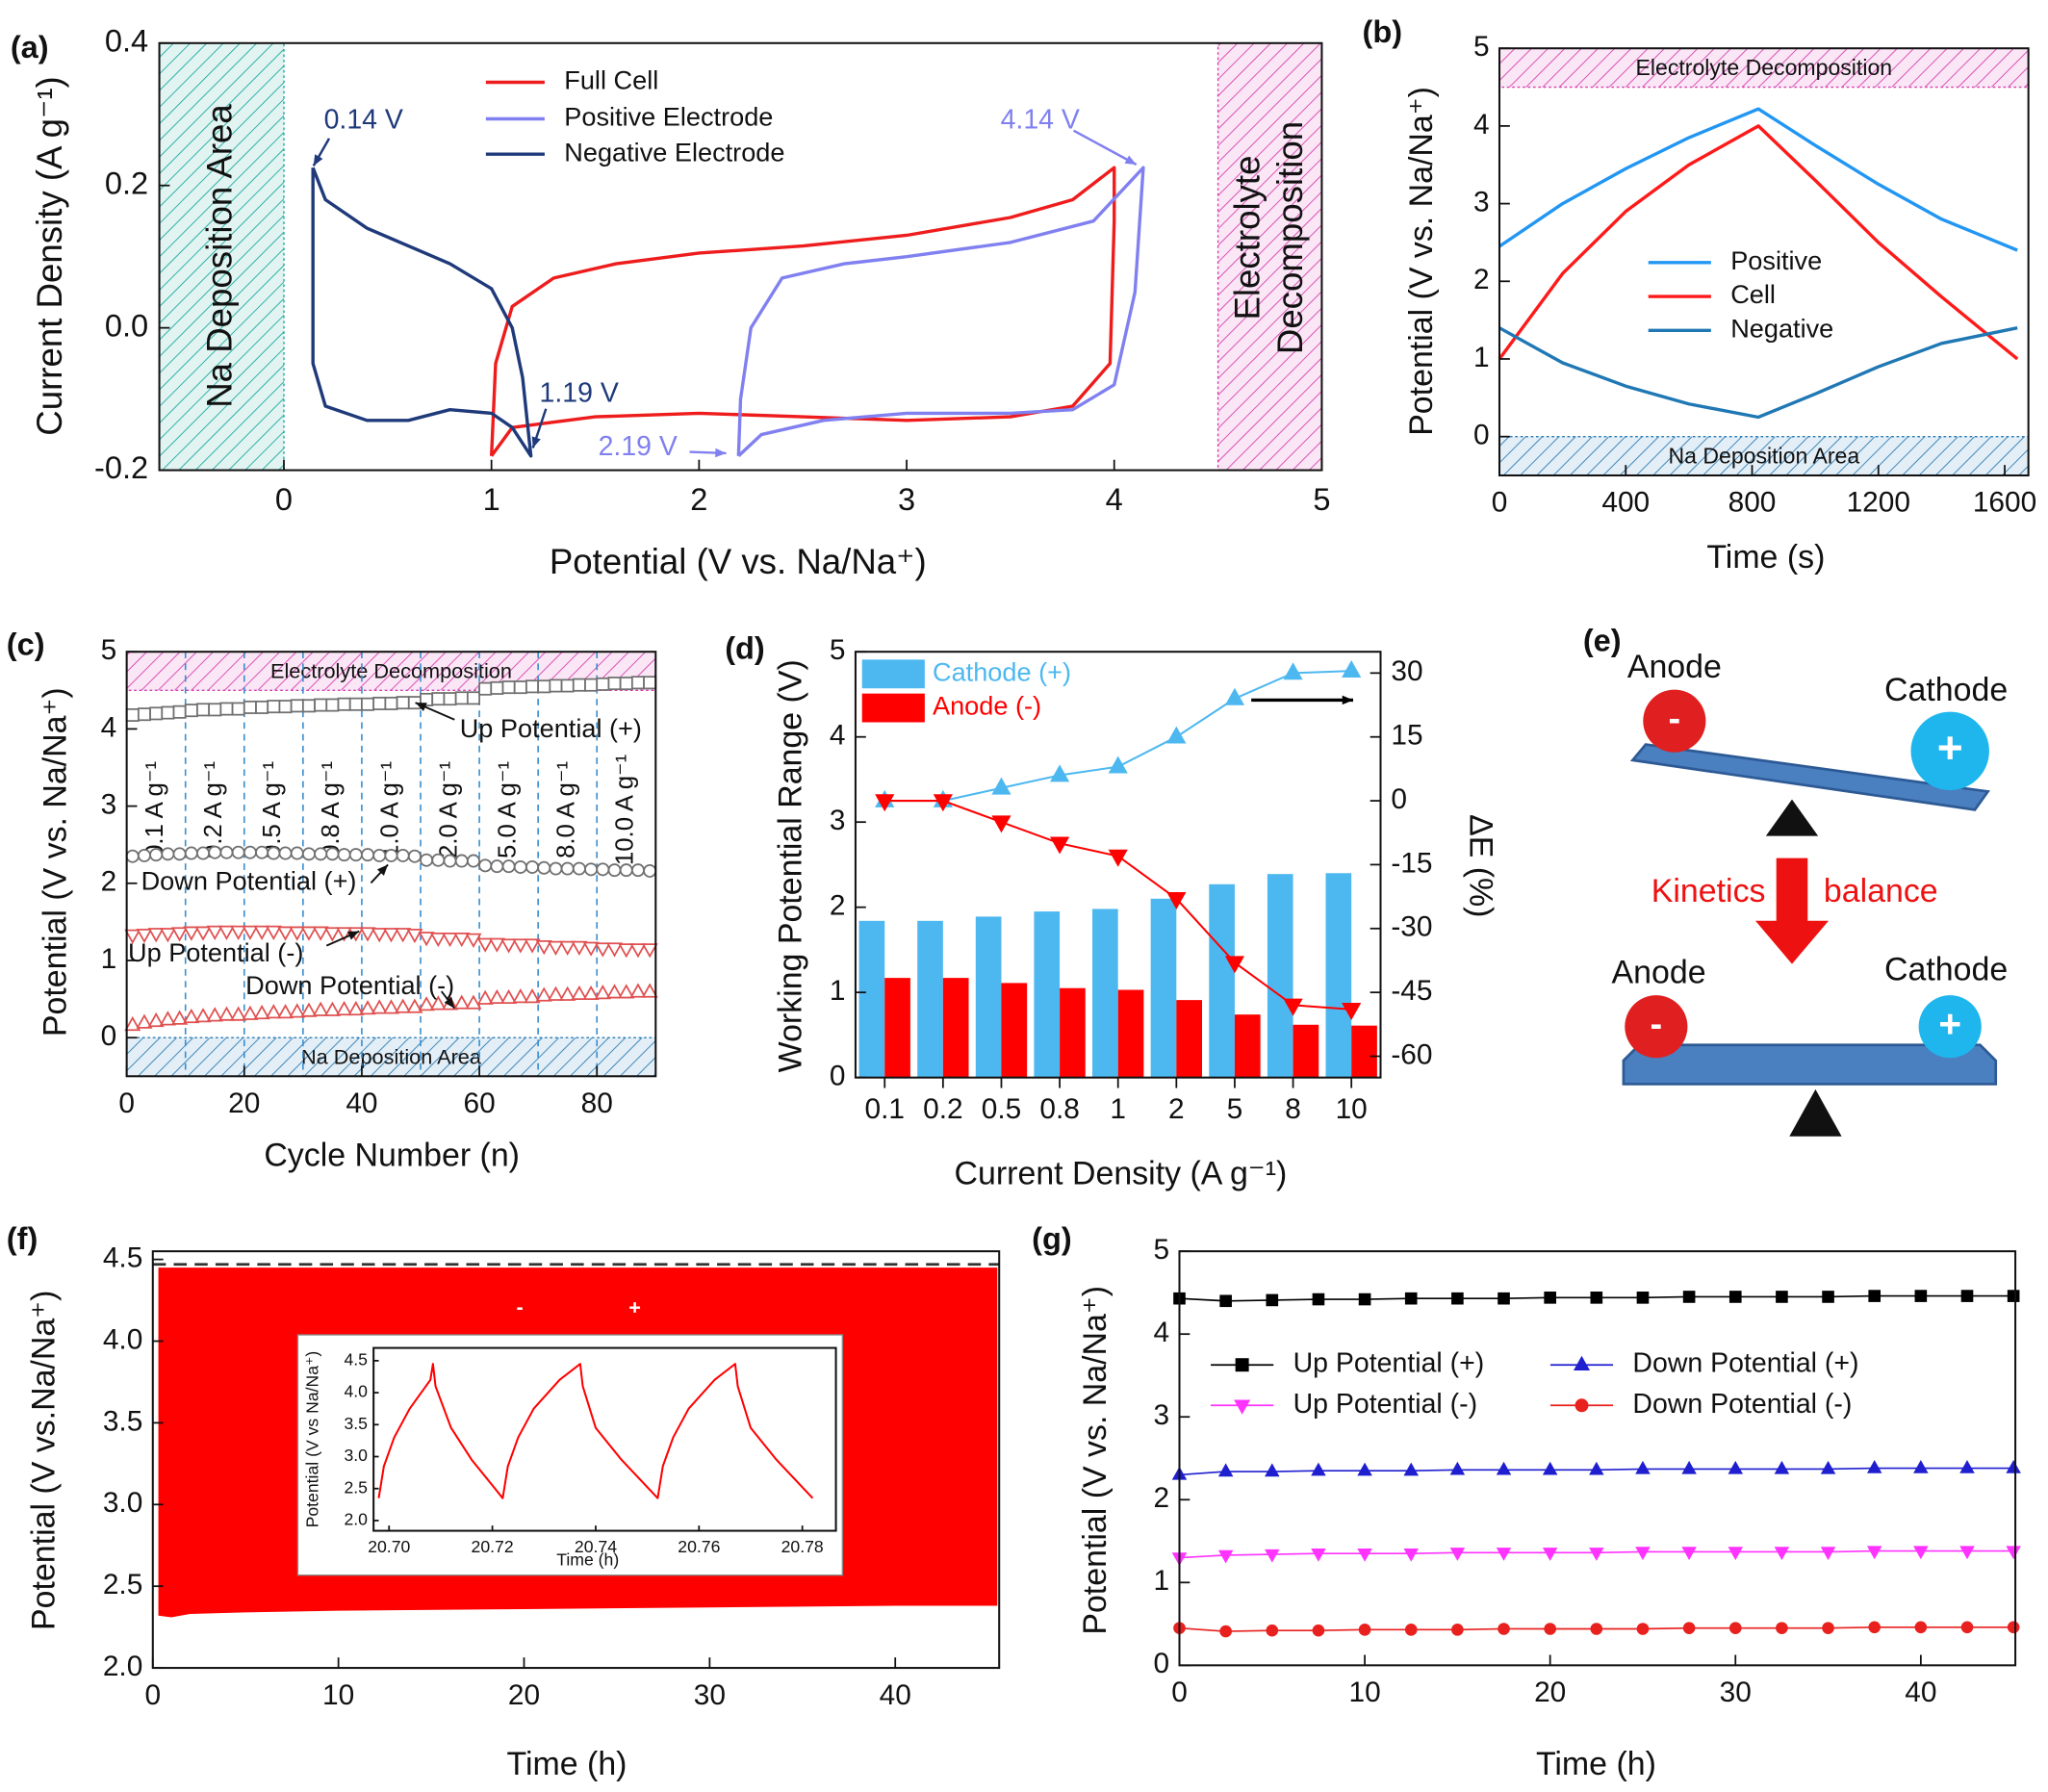 This screenshot has width=2048, height=1792. Describe the element at coordinates (1161, 1415) in the screenshot. I see `y-tick-label: 3` at that location.